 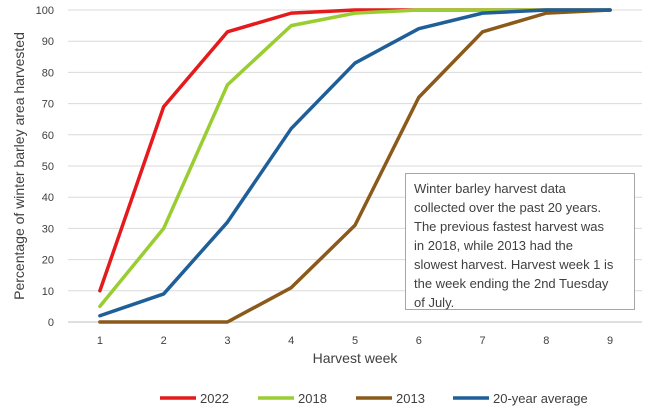 What do you see at coordinates (356, 358) in the screenshot?
I see `x-axis-title: Harvest week` at bounding box center [356, 358].